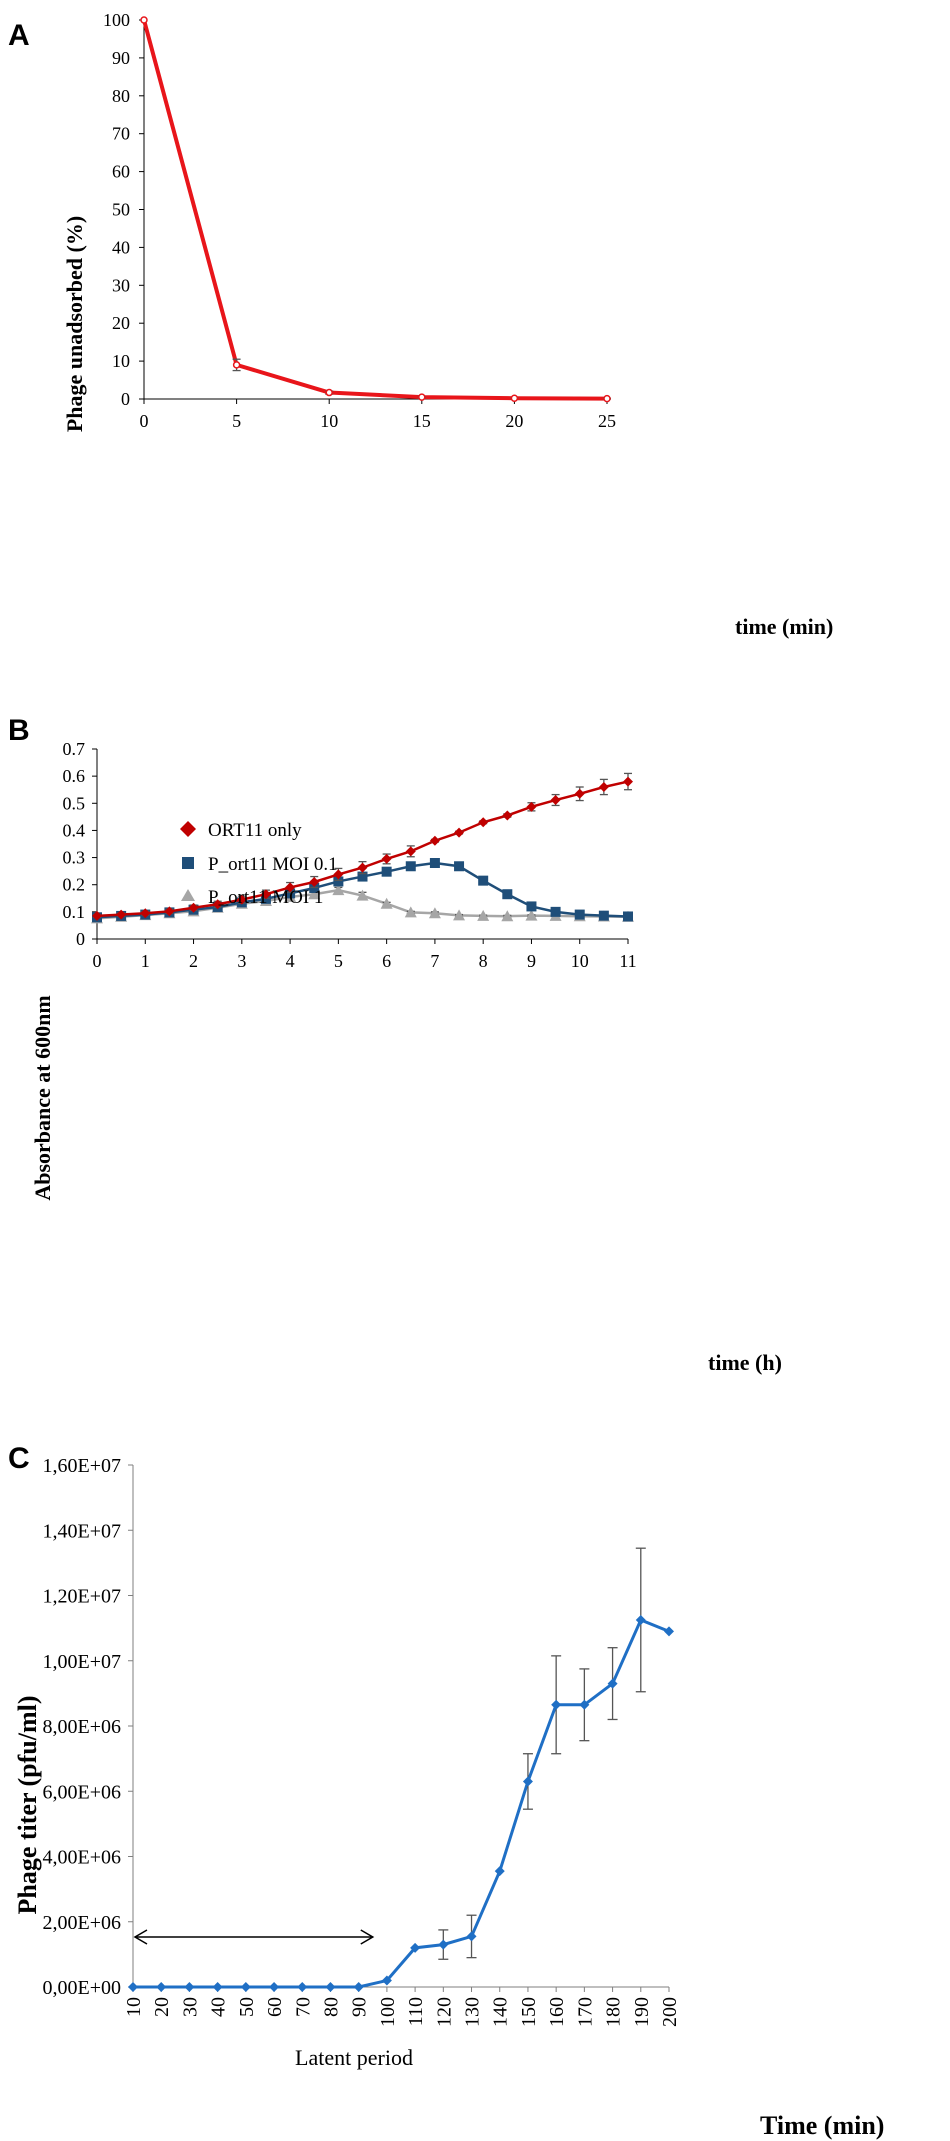 Image resolution: width=950 pixels, height=2141 pixels. I want to click on panel-a-y-tick-label: 30, so click(121, 285).